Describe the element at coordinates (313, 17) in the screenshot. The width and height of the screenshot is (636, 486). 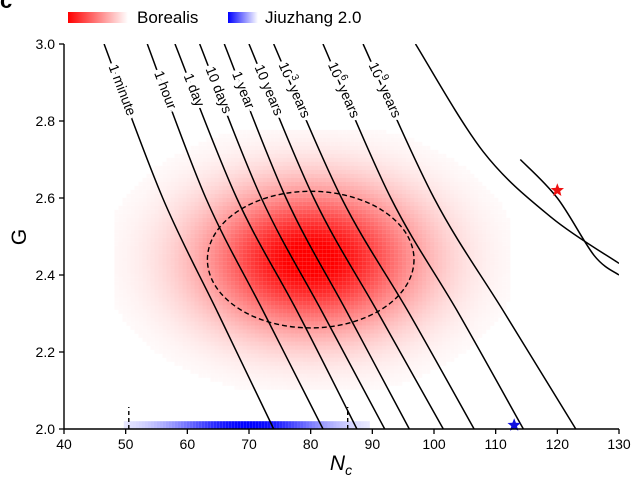
I see `legend-label-jiuzhang: Jiuzhang 2.0` at that location.